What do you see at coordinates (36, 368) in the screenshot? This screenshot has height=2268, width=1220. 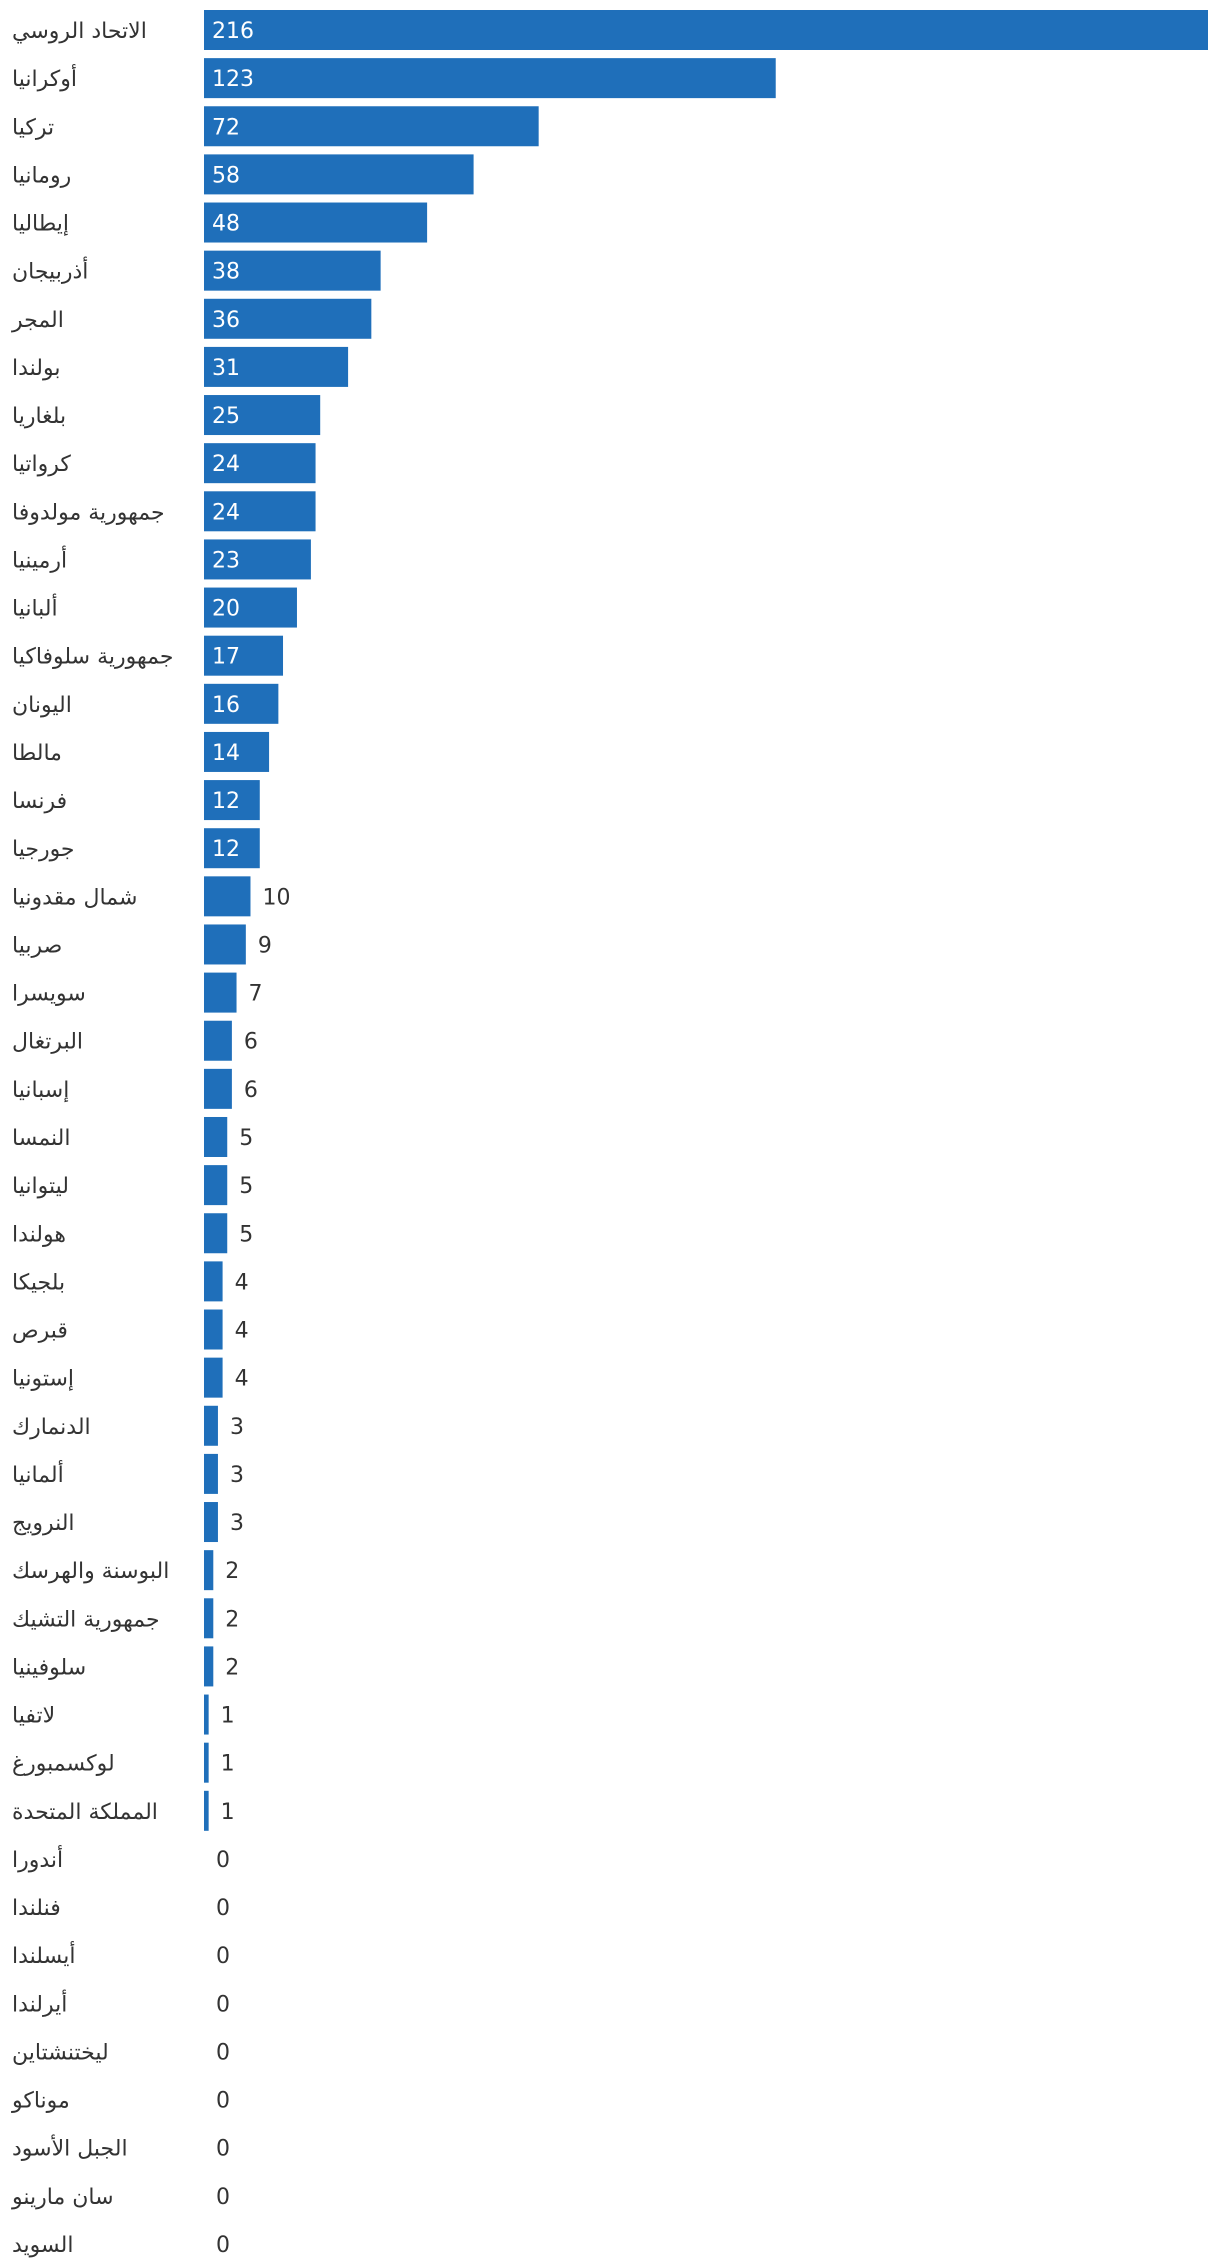 I see `category-label: بولندا` at bounding box center [36, 368].